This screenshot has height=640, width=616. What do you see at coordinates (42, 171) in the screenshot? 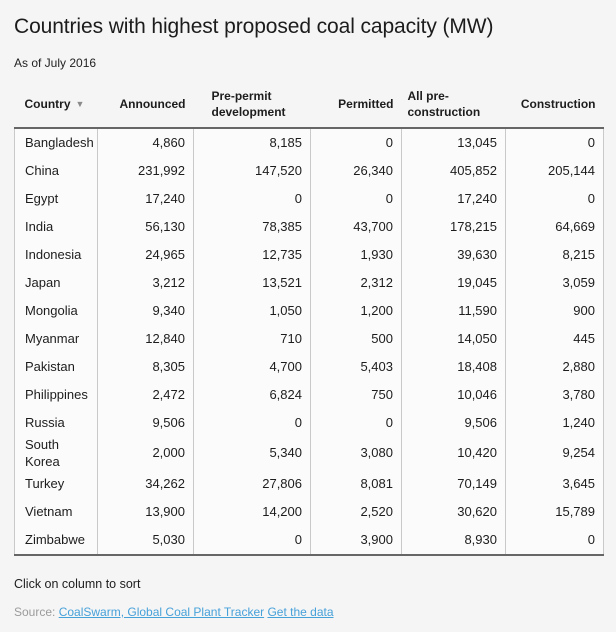
I see `country-cell: China` at bounding box center [42, 171].